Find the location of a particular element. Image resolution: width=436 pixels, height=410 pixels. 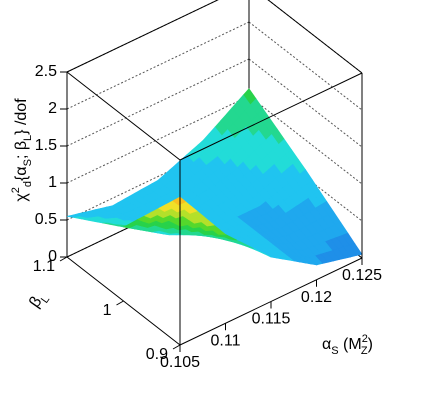

x-tick-label: 0.12 is located at coordinates (316, 297).